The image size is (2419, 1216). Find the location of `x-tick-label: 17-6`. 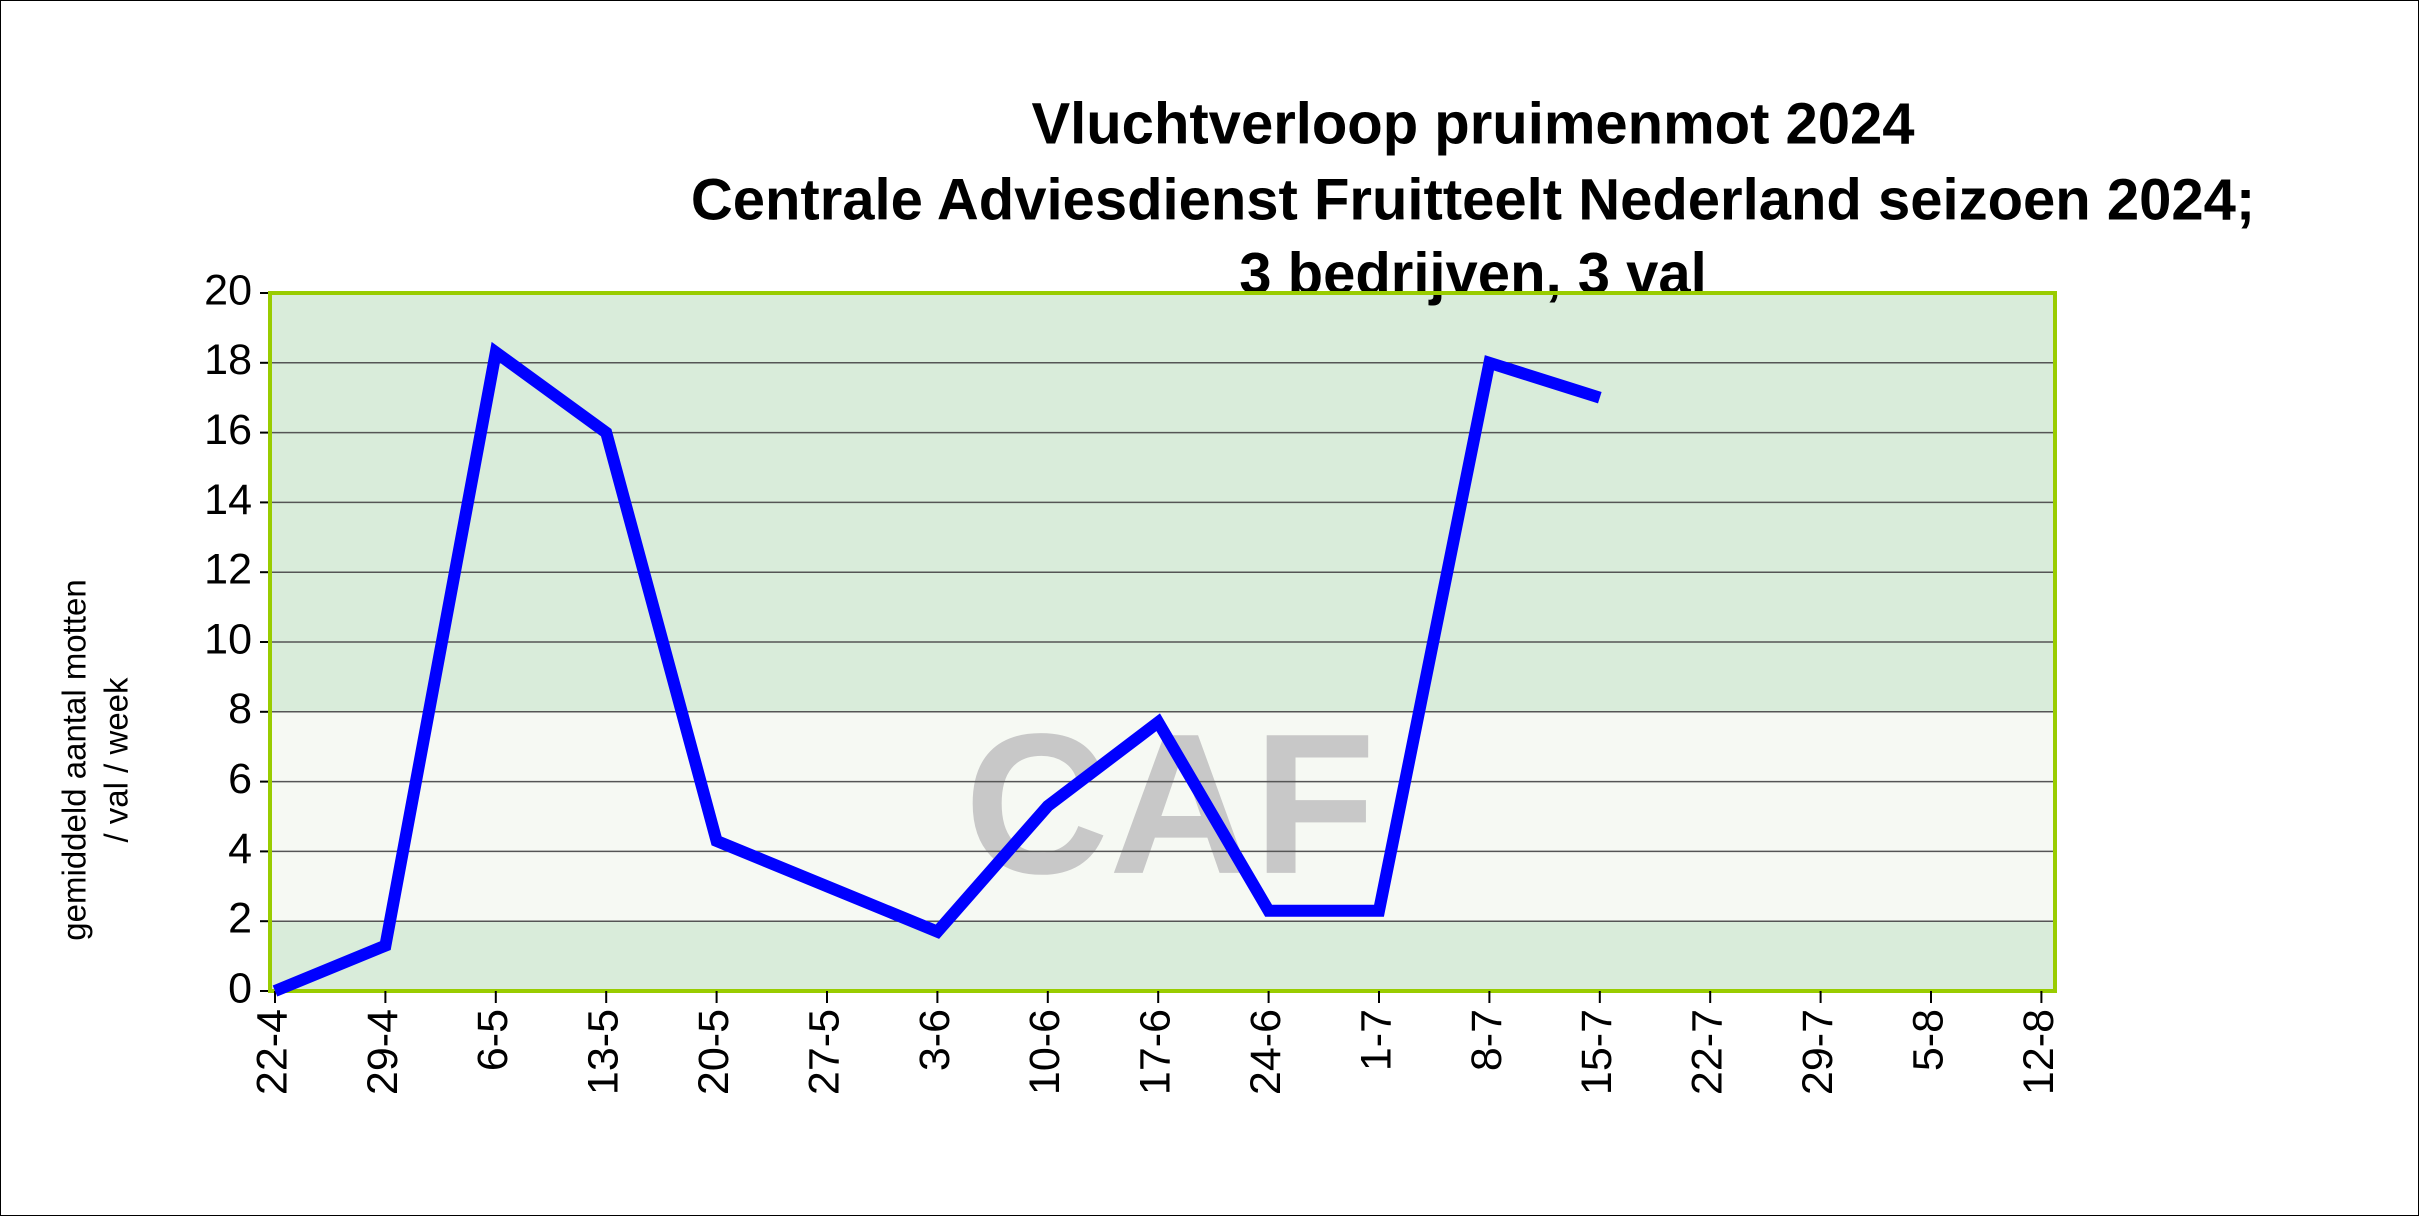

x-tick-label: 17-6 is located at coordinates (1156, 1052).